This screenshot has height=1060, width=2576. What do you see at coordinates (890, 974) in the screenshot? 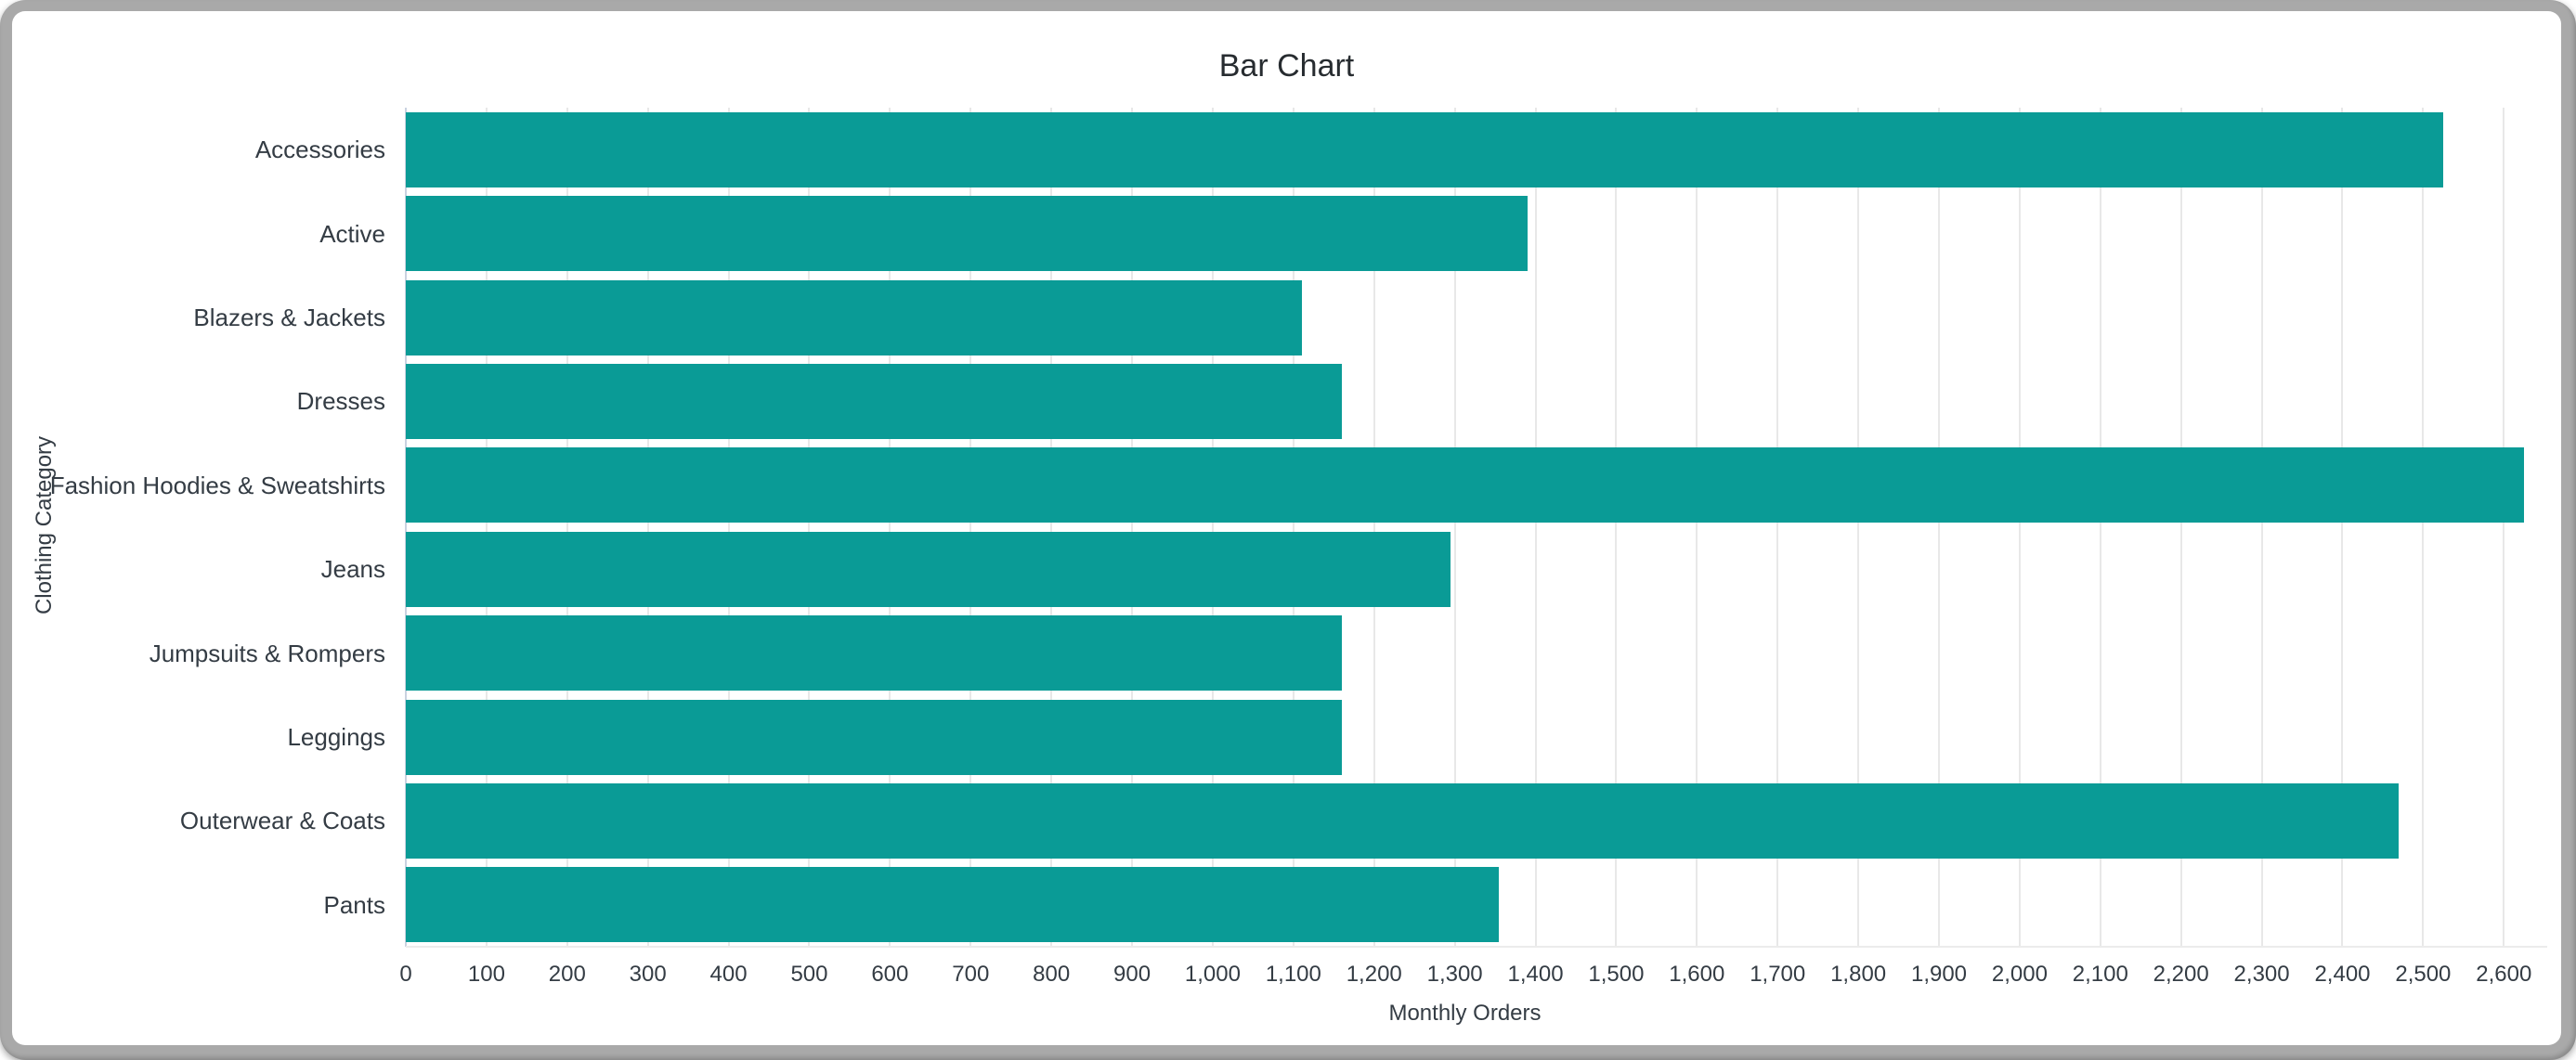
I see `x-tick-label: 600` at bounding box center [890, 974].